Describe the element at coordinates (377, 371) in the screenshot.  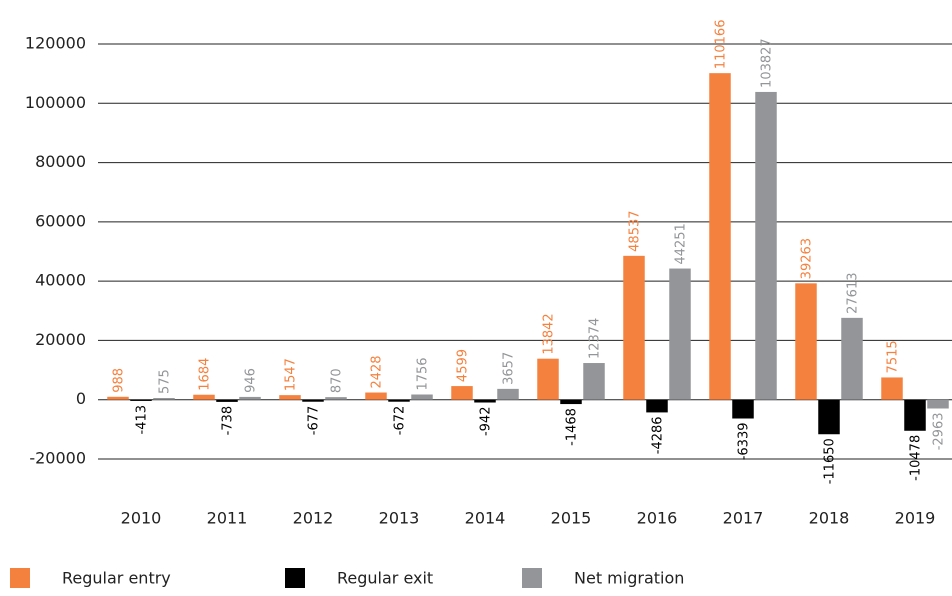
I see `data-label: 2428` at that location.